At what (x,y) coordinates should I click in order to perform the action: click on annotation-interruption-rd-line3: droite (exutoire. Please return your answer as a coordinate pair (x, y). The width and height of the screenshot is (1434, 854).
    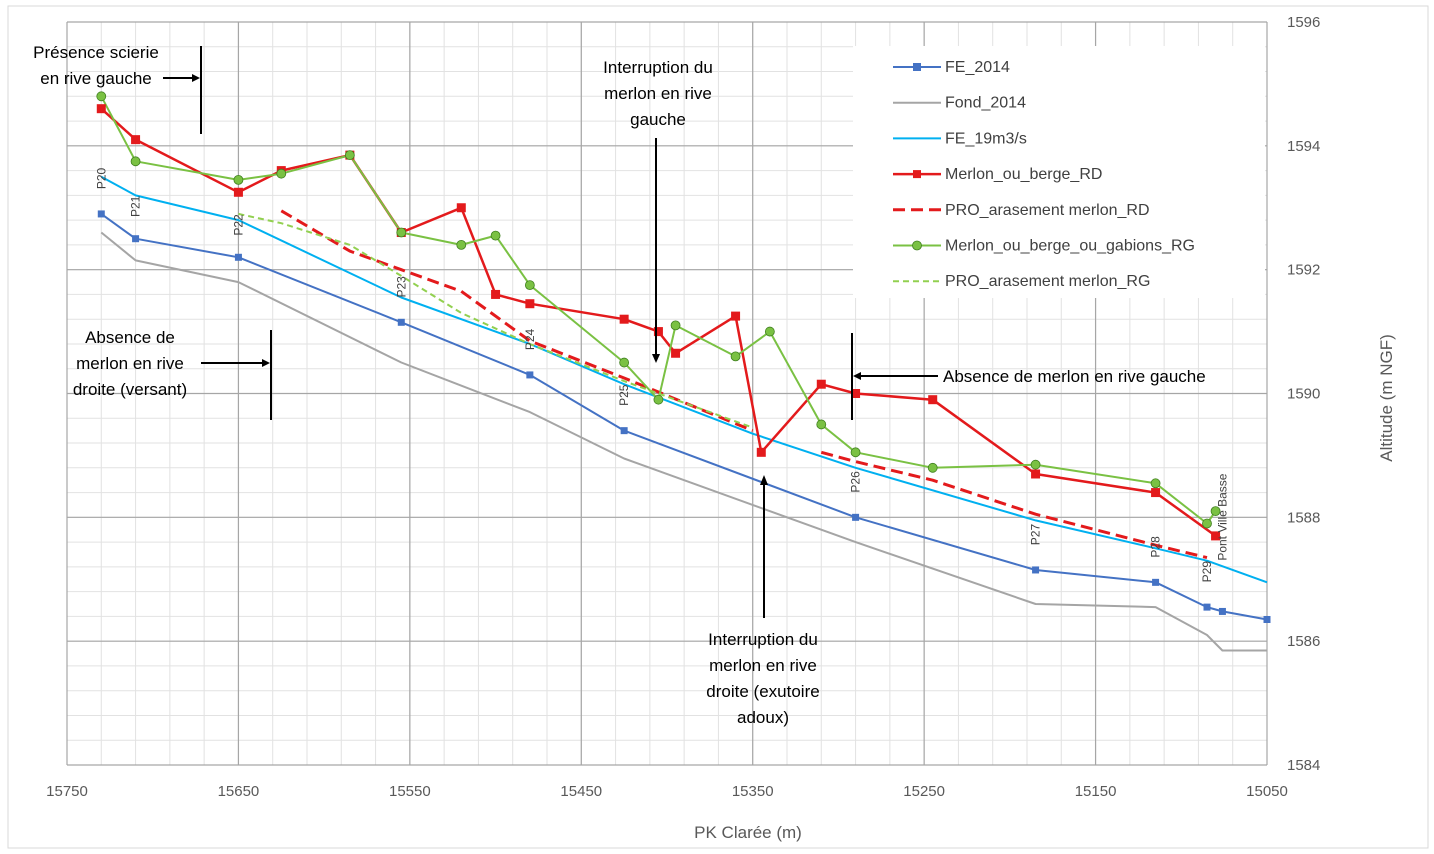
    Looking at the image, I should click on (762, 691).